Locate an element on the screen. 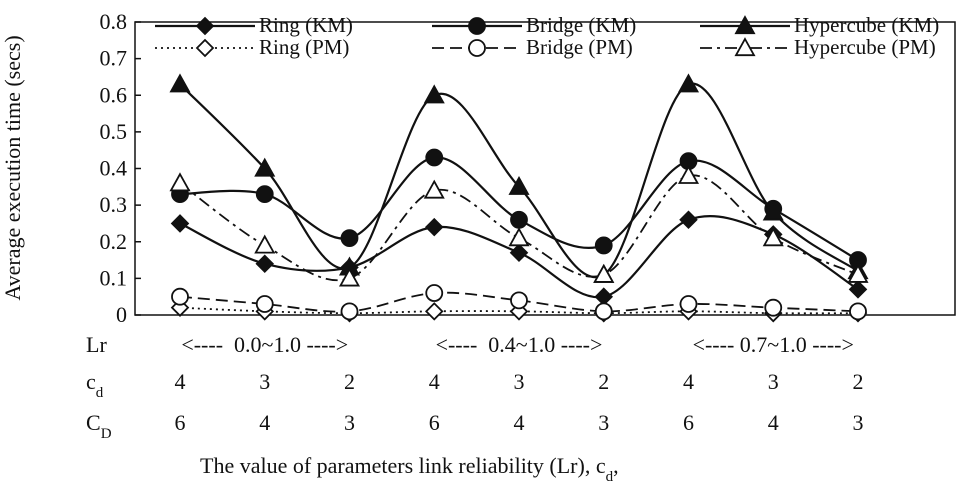 This screenshot has height=489, width=978. y-tick-label: 0.5 is located at coordinates (114, 131).